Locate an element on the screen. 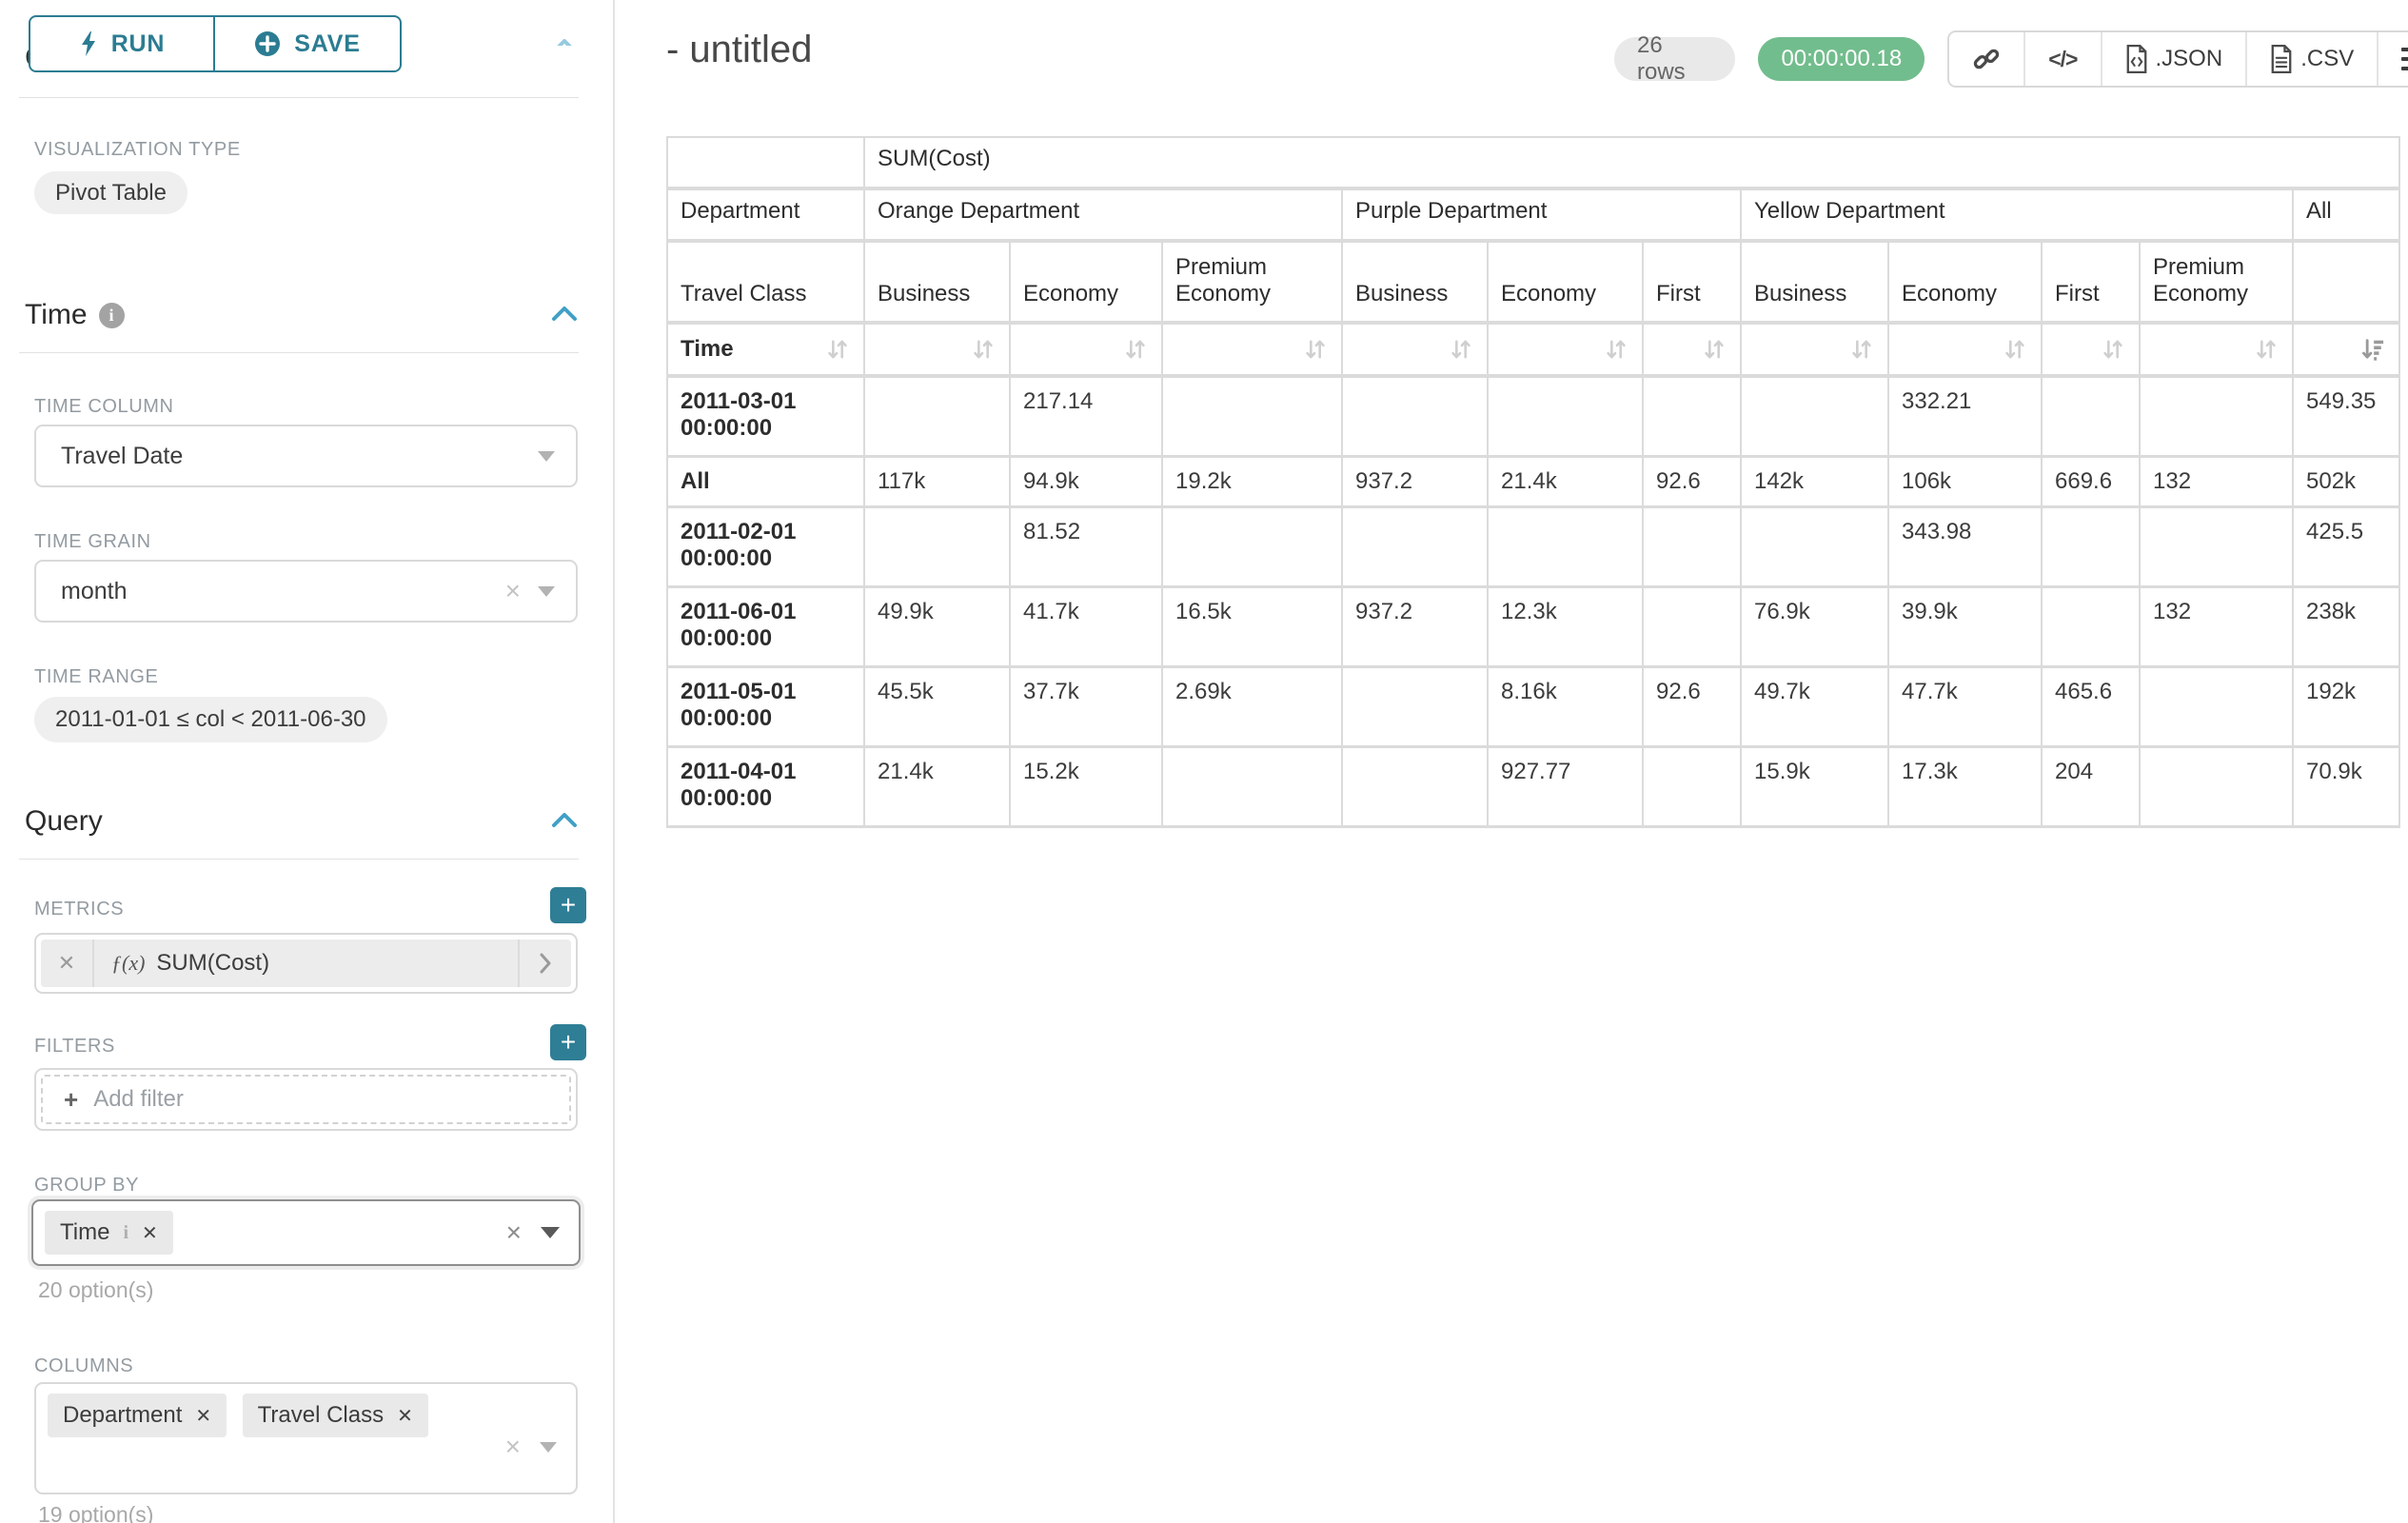  time-range-value: 2011-01-01 ≤ col < 2011-06-30 is located at coordinates (210, 719).